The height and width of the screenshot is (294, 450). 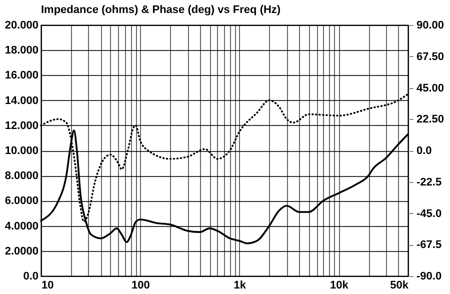 I want to click on y2-tick-label: -45.0, so click(x=429, y=214).